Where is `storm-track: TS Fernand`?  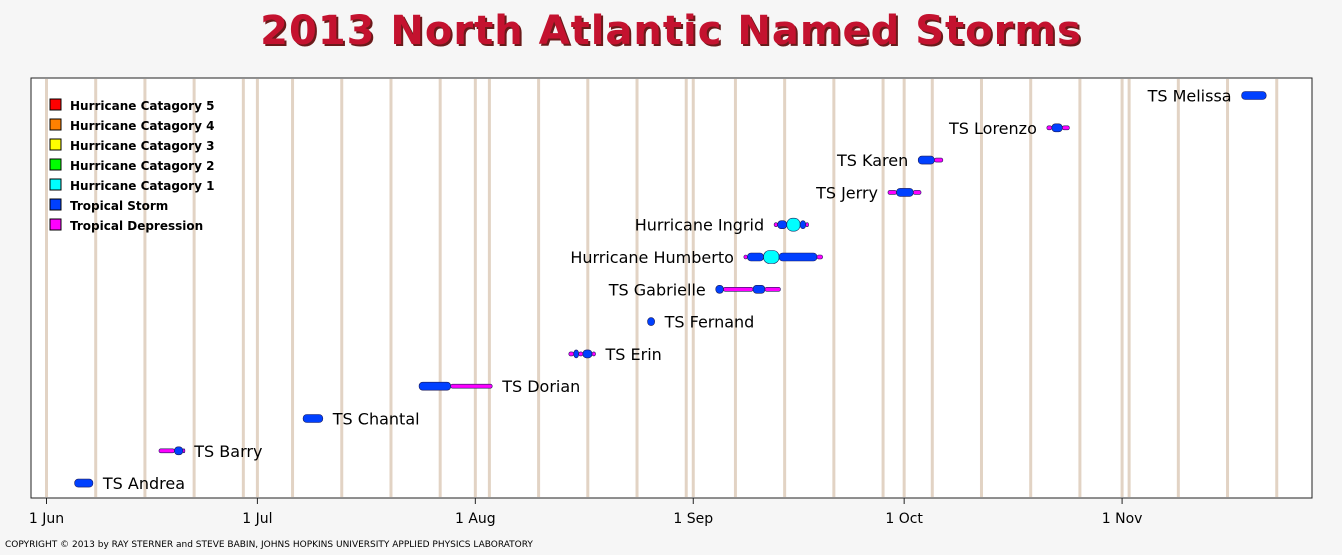
storm-track: TS Fernand is located at coordinates (701, 322).